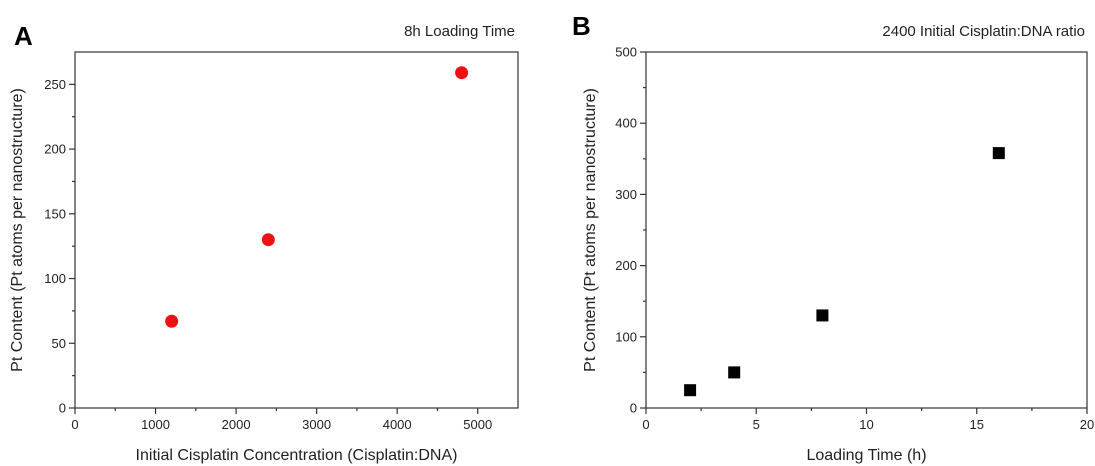 The image size is (1095, 466). What do you see at coordinates (626, 194) in the screenshot?
I see `panel-b-y-tick-label: 300` at bounding box center [626, 194].